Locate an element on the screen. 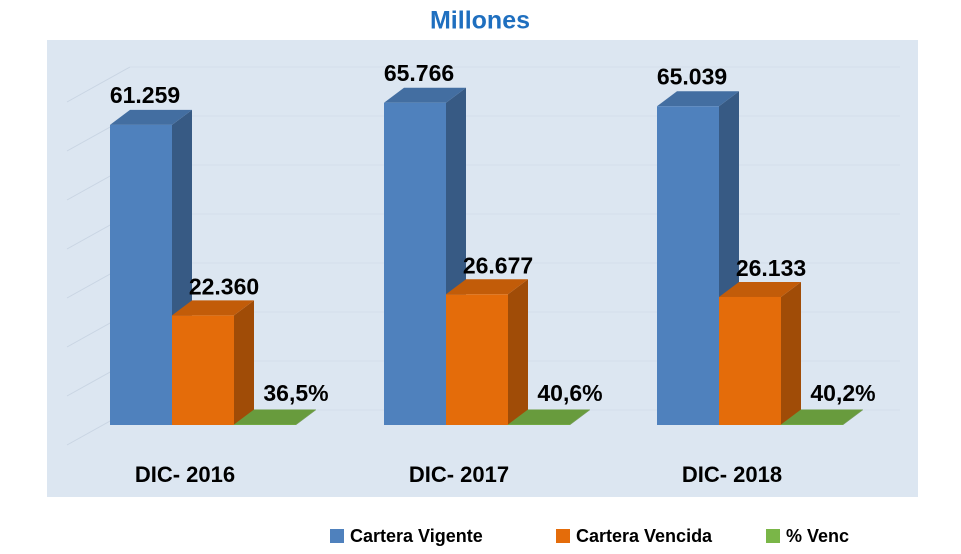 Image resolution: width=961 pixels, height=554 pixels. data-label: 22.360 is located at coordinates (224, 287).